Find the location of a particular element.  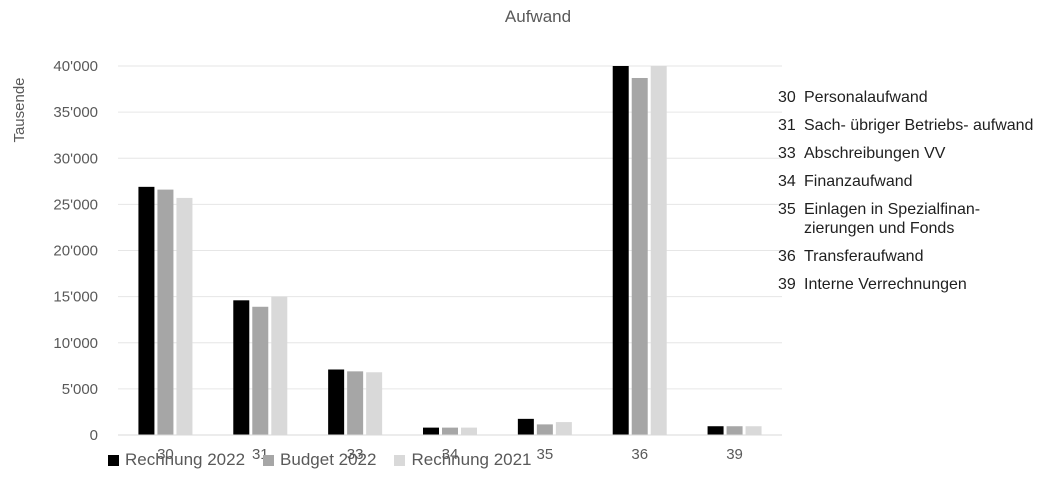

legend-item: Budget 2022 is located at coordinates (319, 460).